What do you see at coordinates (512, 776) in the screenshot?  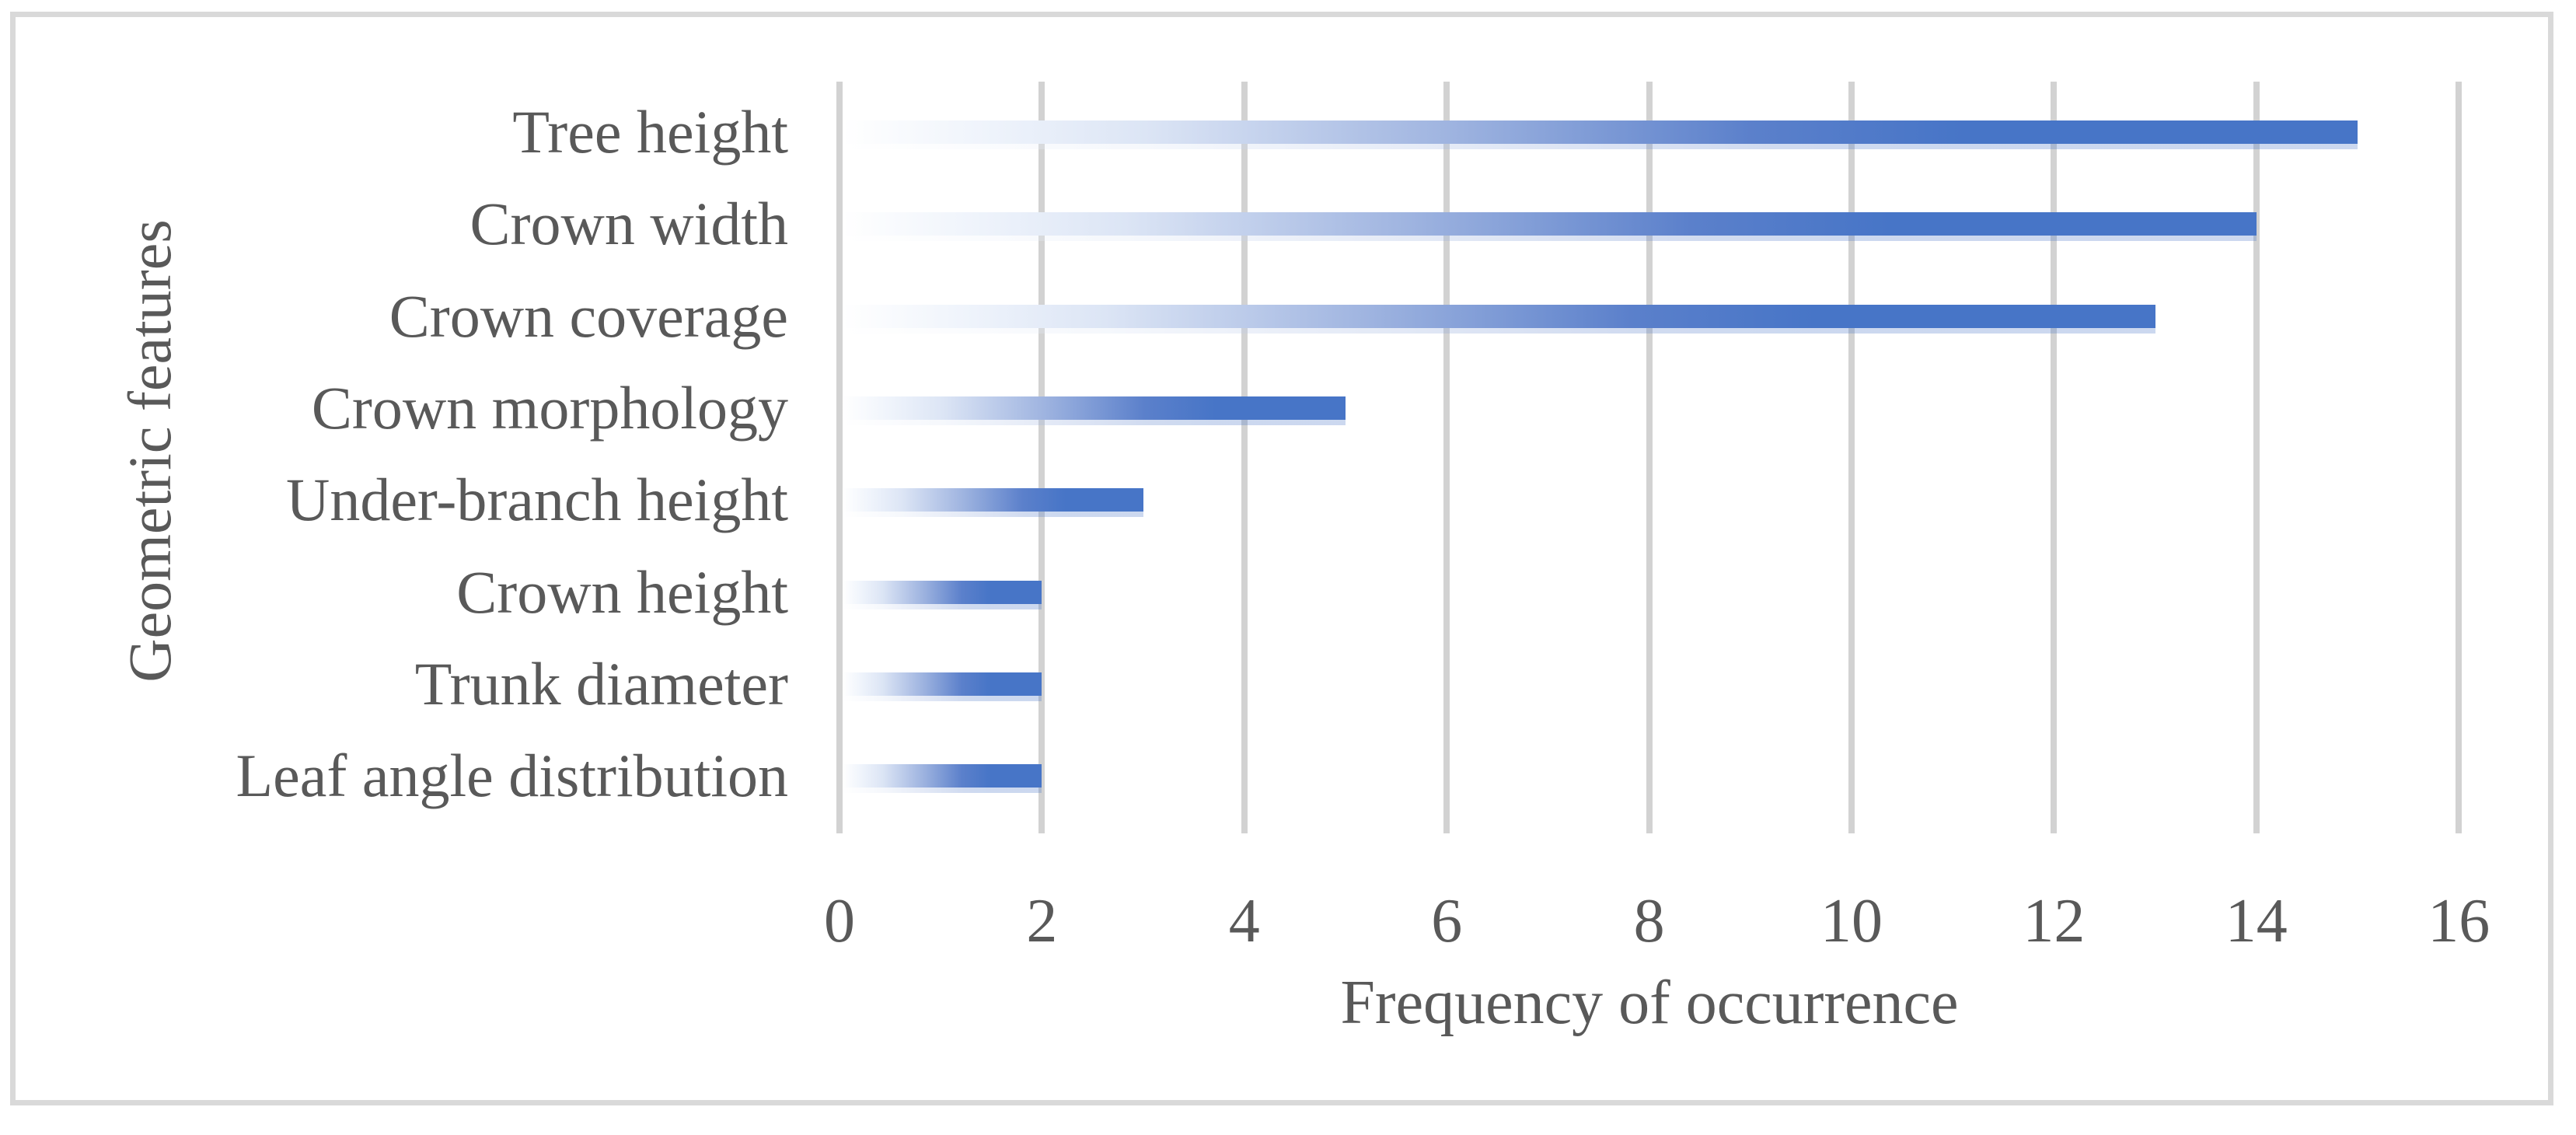 I see `category-label-leaf-angle-distribution: Leaf angle distribution` at bounding box center [512, 776].